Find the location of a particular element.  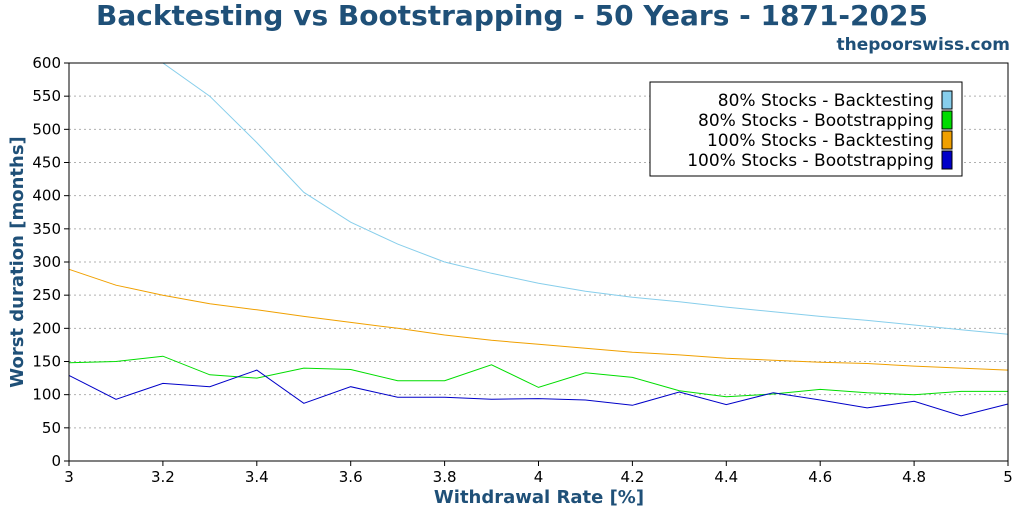

legend-box is located at coordinates (806, 129).